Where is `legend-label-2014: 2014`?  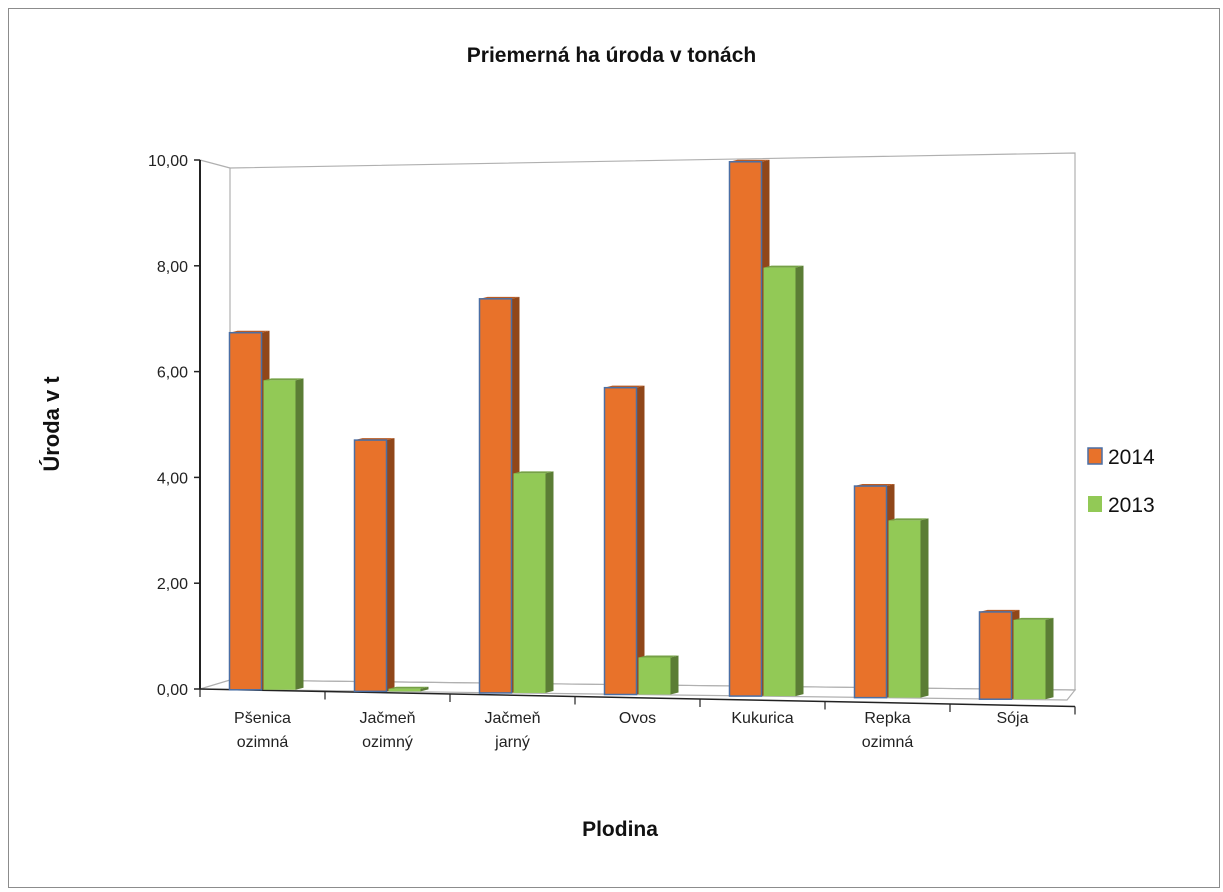
legend-label-2014: 2014 is located at coordinates (1131, 457).